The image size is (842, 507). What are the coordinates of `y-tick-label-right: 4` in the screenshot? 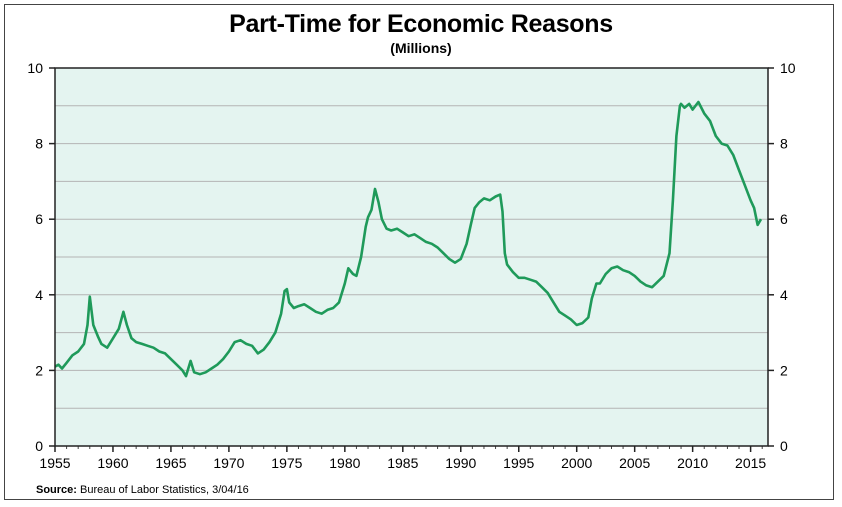 It's located at (784, 295).